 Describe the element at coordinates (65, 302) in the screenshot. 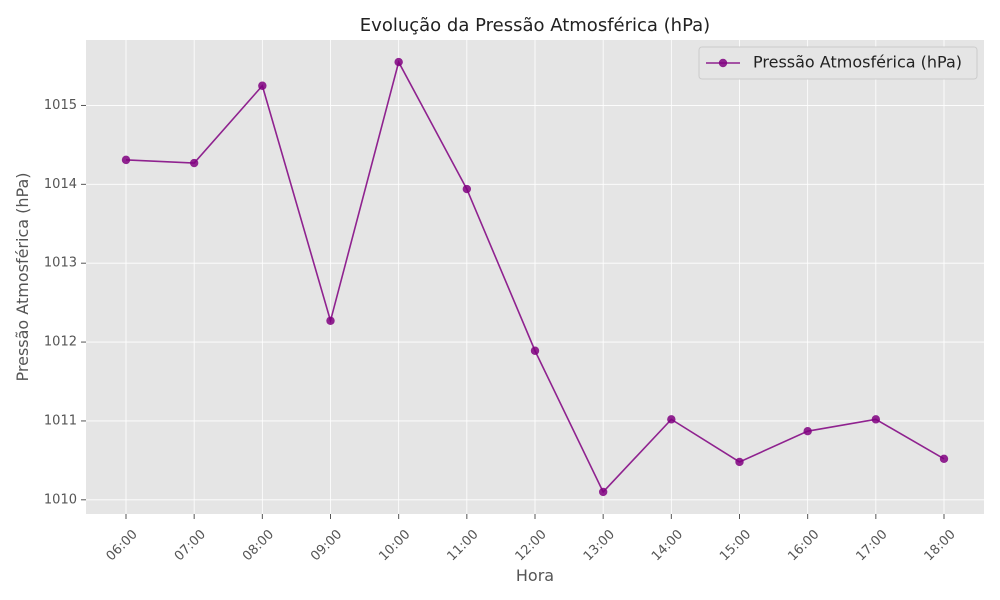

I see `y-axis-ticks: 1010 1011 1012 1013 1014 1015` at that location.